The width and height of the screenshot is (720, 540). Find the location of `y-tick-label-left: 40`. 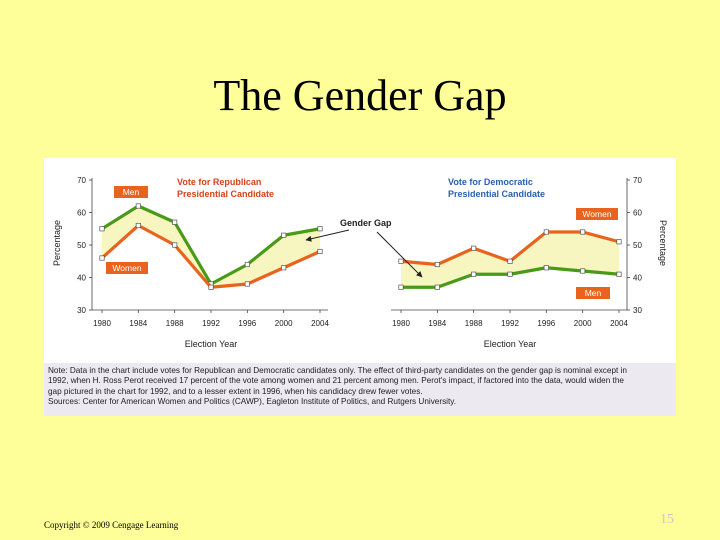

y-tick-label-left: 40 is located at coordinates (81, 278).